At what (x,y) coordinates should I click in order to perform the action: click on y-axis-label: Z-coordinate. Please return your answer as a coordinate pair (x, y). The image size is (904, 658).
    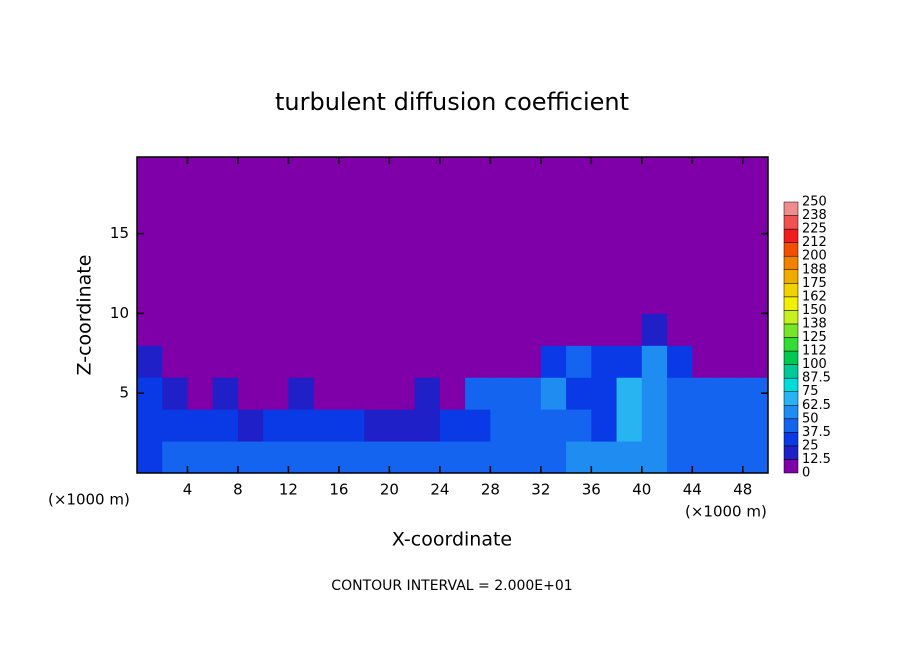
    Looking at the image, I should click on (85, 315).